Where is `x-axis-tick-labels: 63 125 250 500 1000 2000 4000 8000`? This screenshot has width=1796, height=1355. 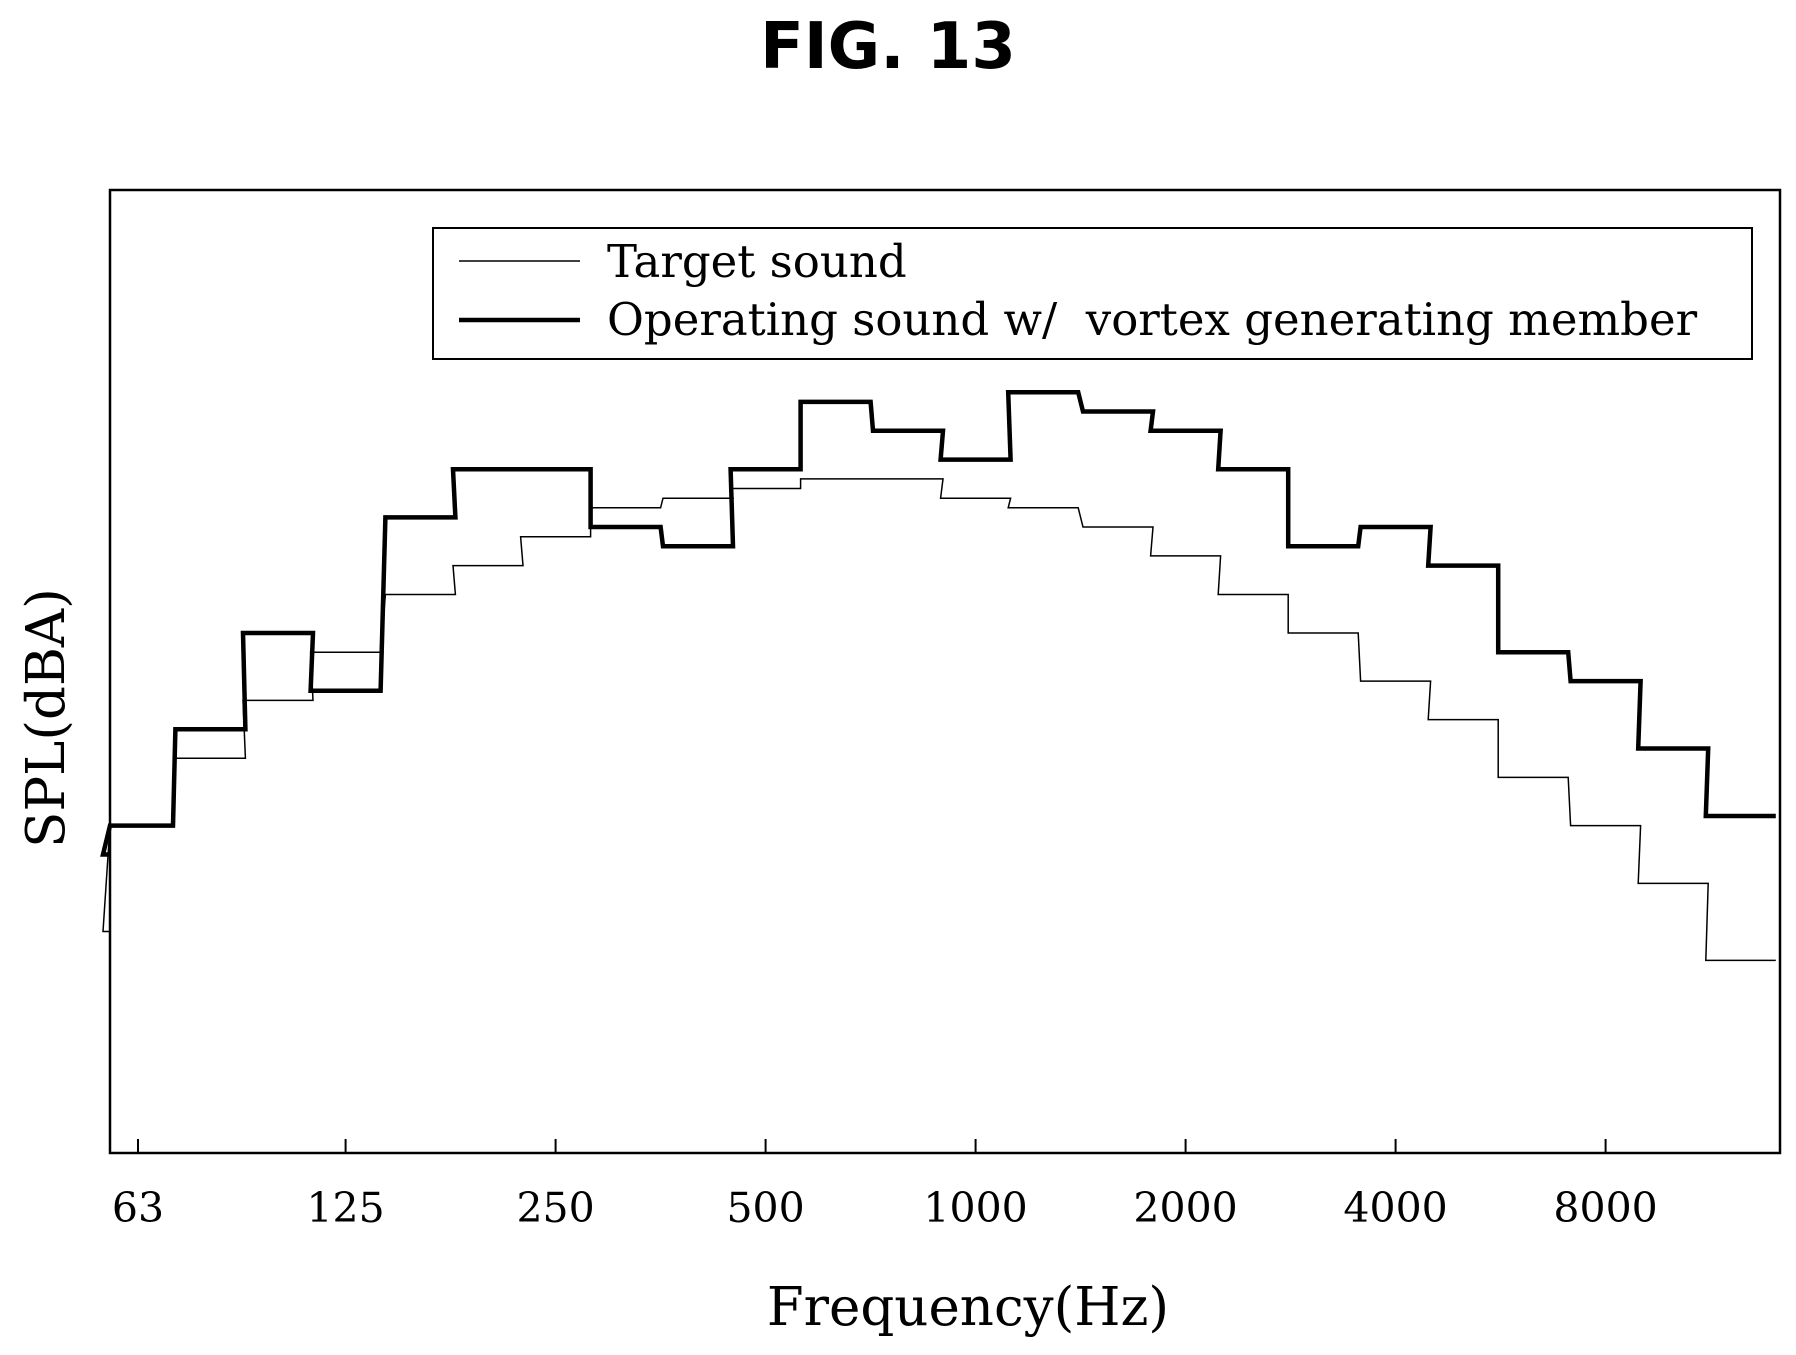
x-axis-tick-labels: 63 125 250 500 1000 2000 4000 8000 is located at coordinates (885, 1208).